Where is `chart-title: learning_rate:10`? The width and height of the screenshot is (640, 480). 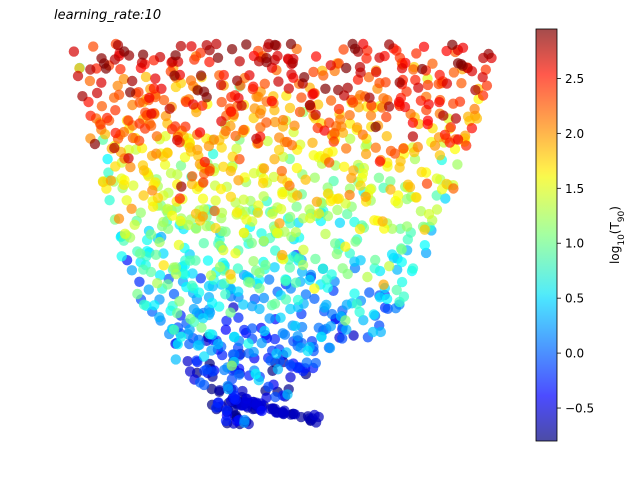 chart-title: learning_rate:10 is located at coordinates (108, 15).